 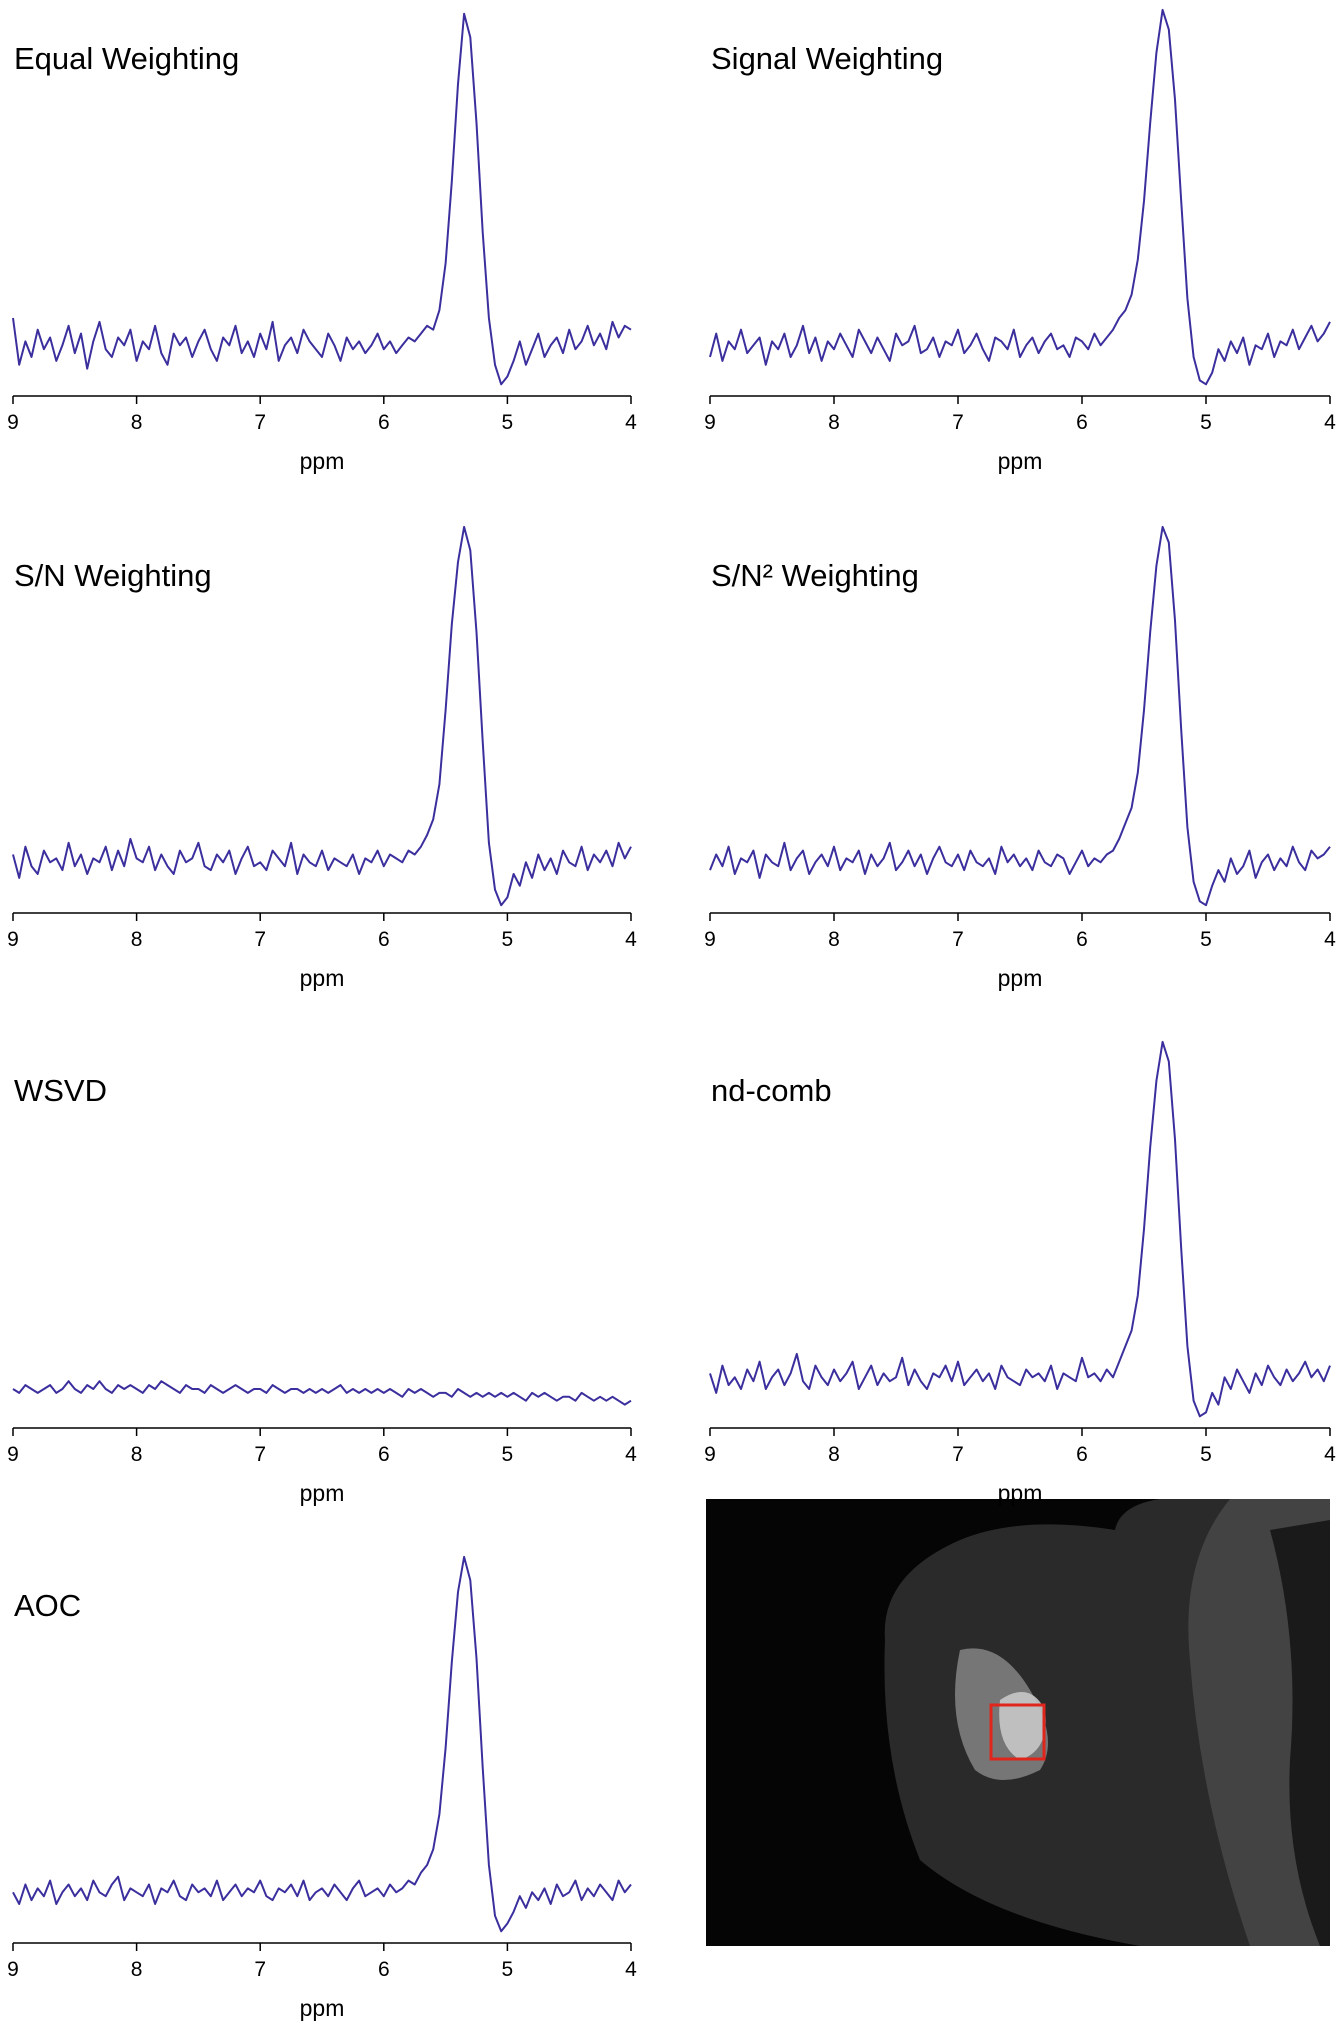 I want to click on spectrum-panel: 9 8 7 6 5 4 ppm WSVD, so click(x=322, y=1289).